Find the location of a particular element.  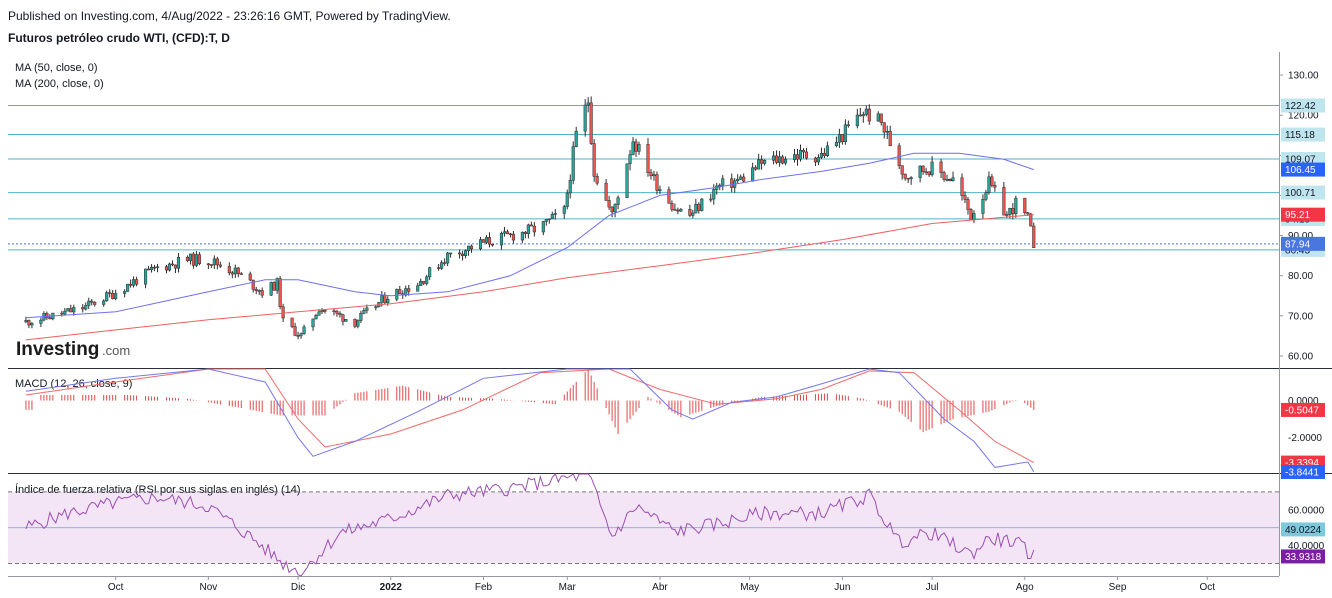

time-tick-label-4: Feb is located at coordinates (484, 587).